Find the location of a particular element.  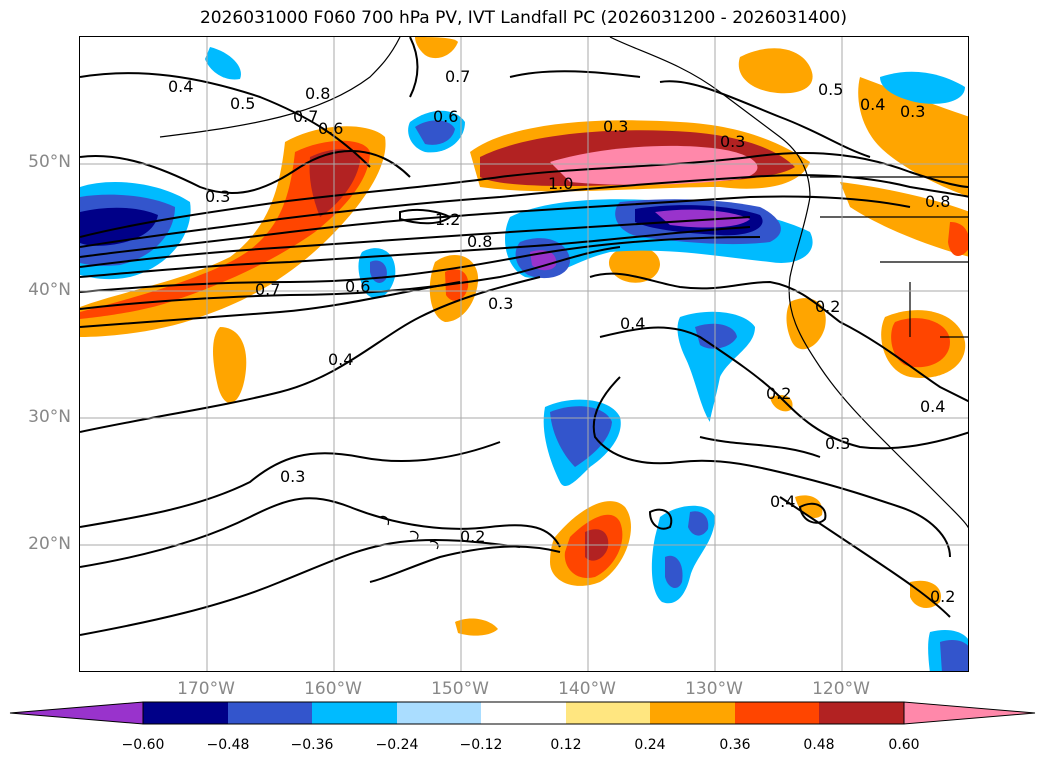

colorbar-tick: 0.12 is located at coordinates (566, 745).